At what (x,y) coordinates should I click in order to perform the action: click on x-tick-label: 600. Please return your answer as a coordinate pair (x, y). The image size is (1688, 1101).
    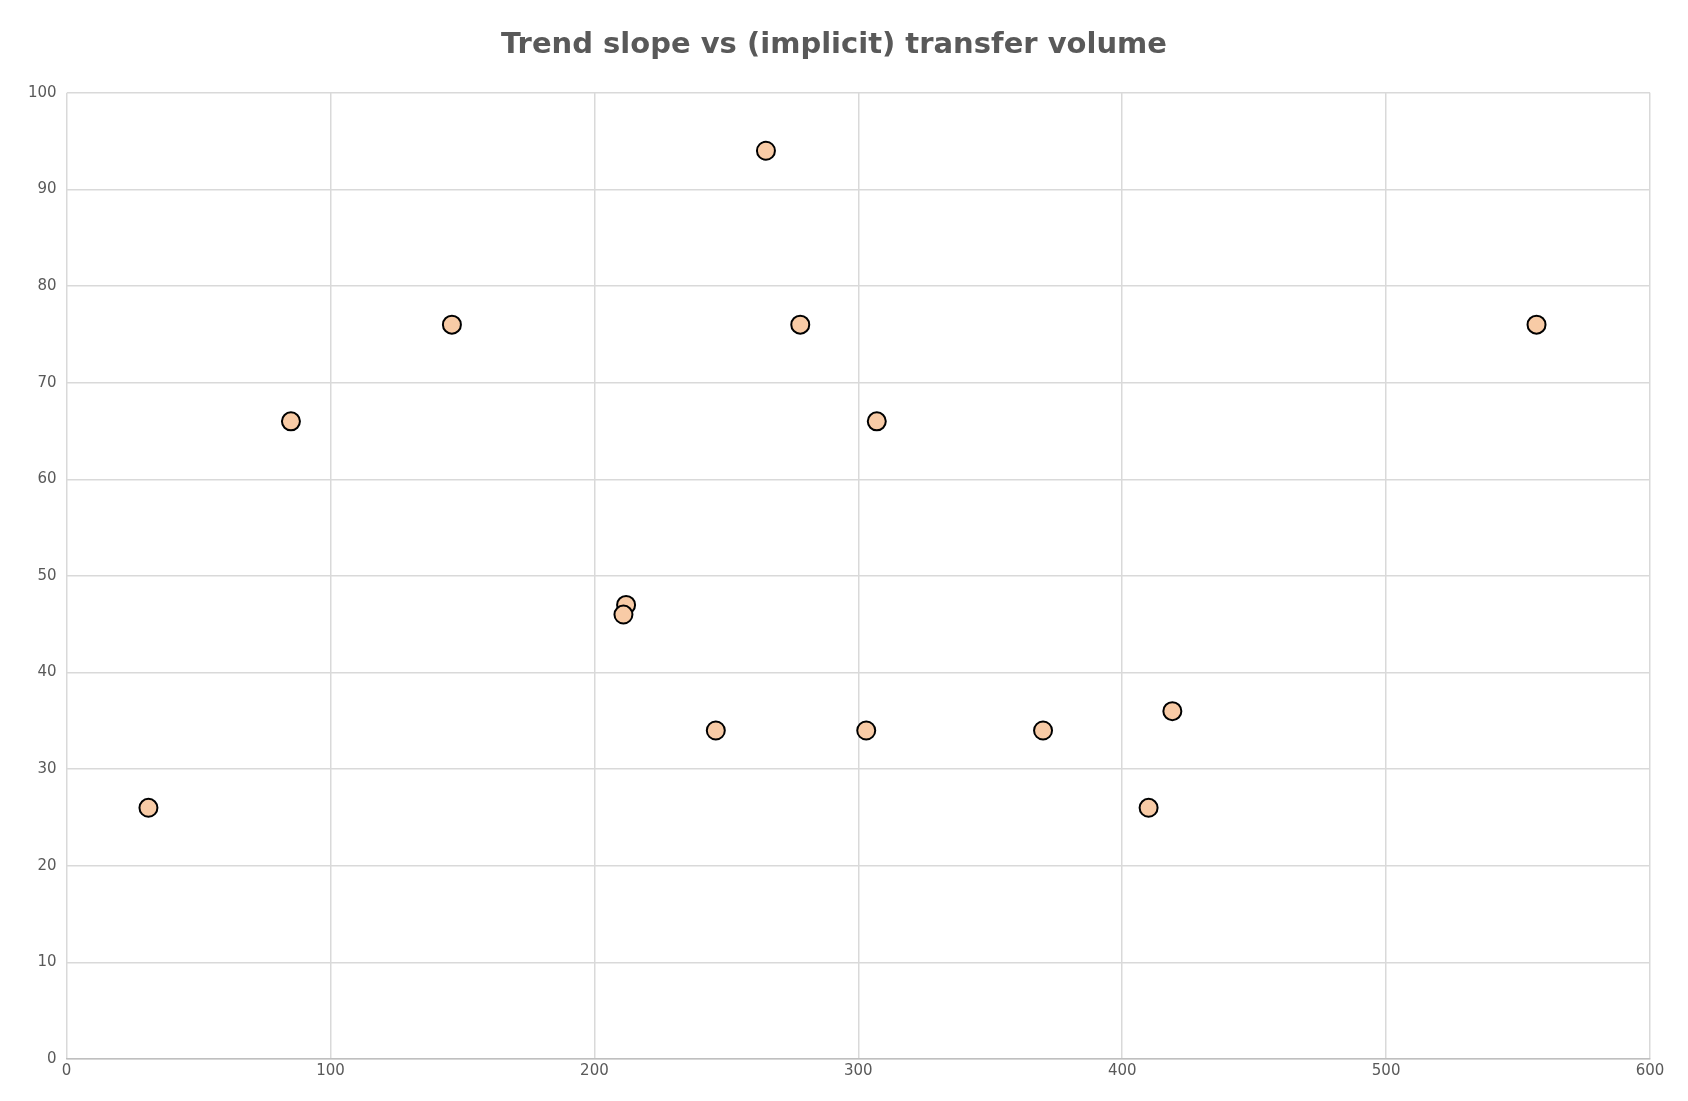
    Looking at the image, I should click on (1650, 1069).